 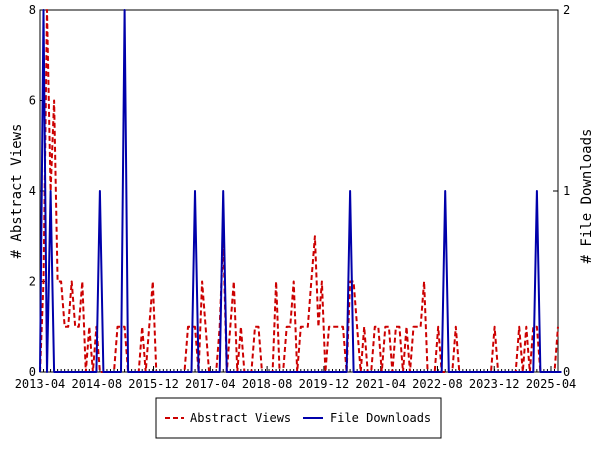 What do you see at coordinates (267, 384) in the screenshot?
I see `x-tick-label: 2018-08` at bounding box center [267, 384].